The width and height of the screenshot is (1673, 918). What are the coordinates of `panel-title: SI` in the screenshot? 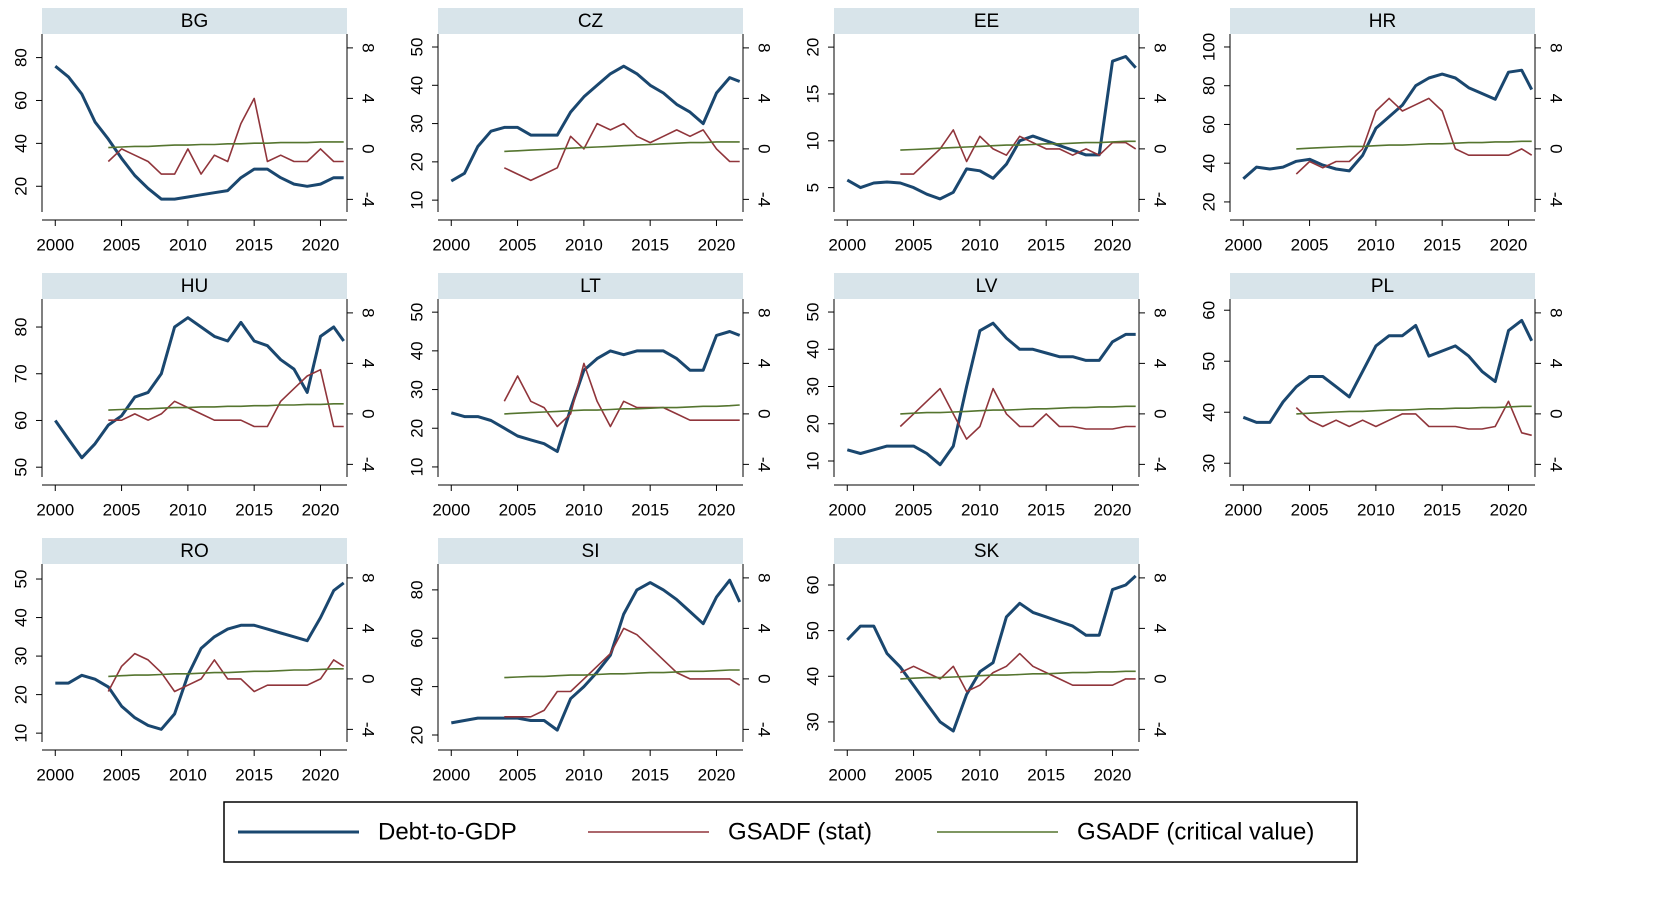 It's located at (591, 551).